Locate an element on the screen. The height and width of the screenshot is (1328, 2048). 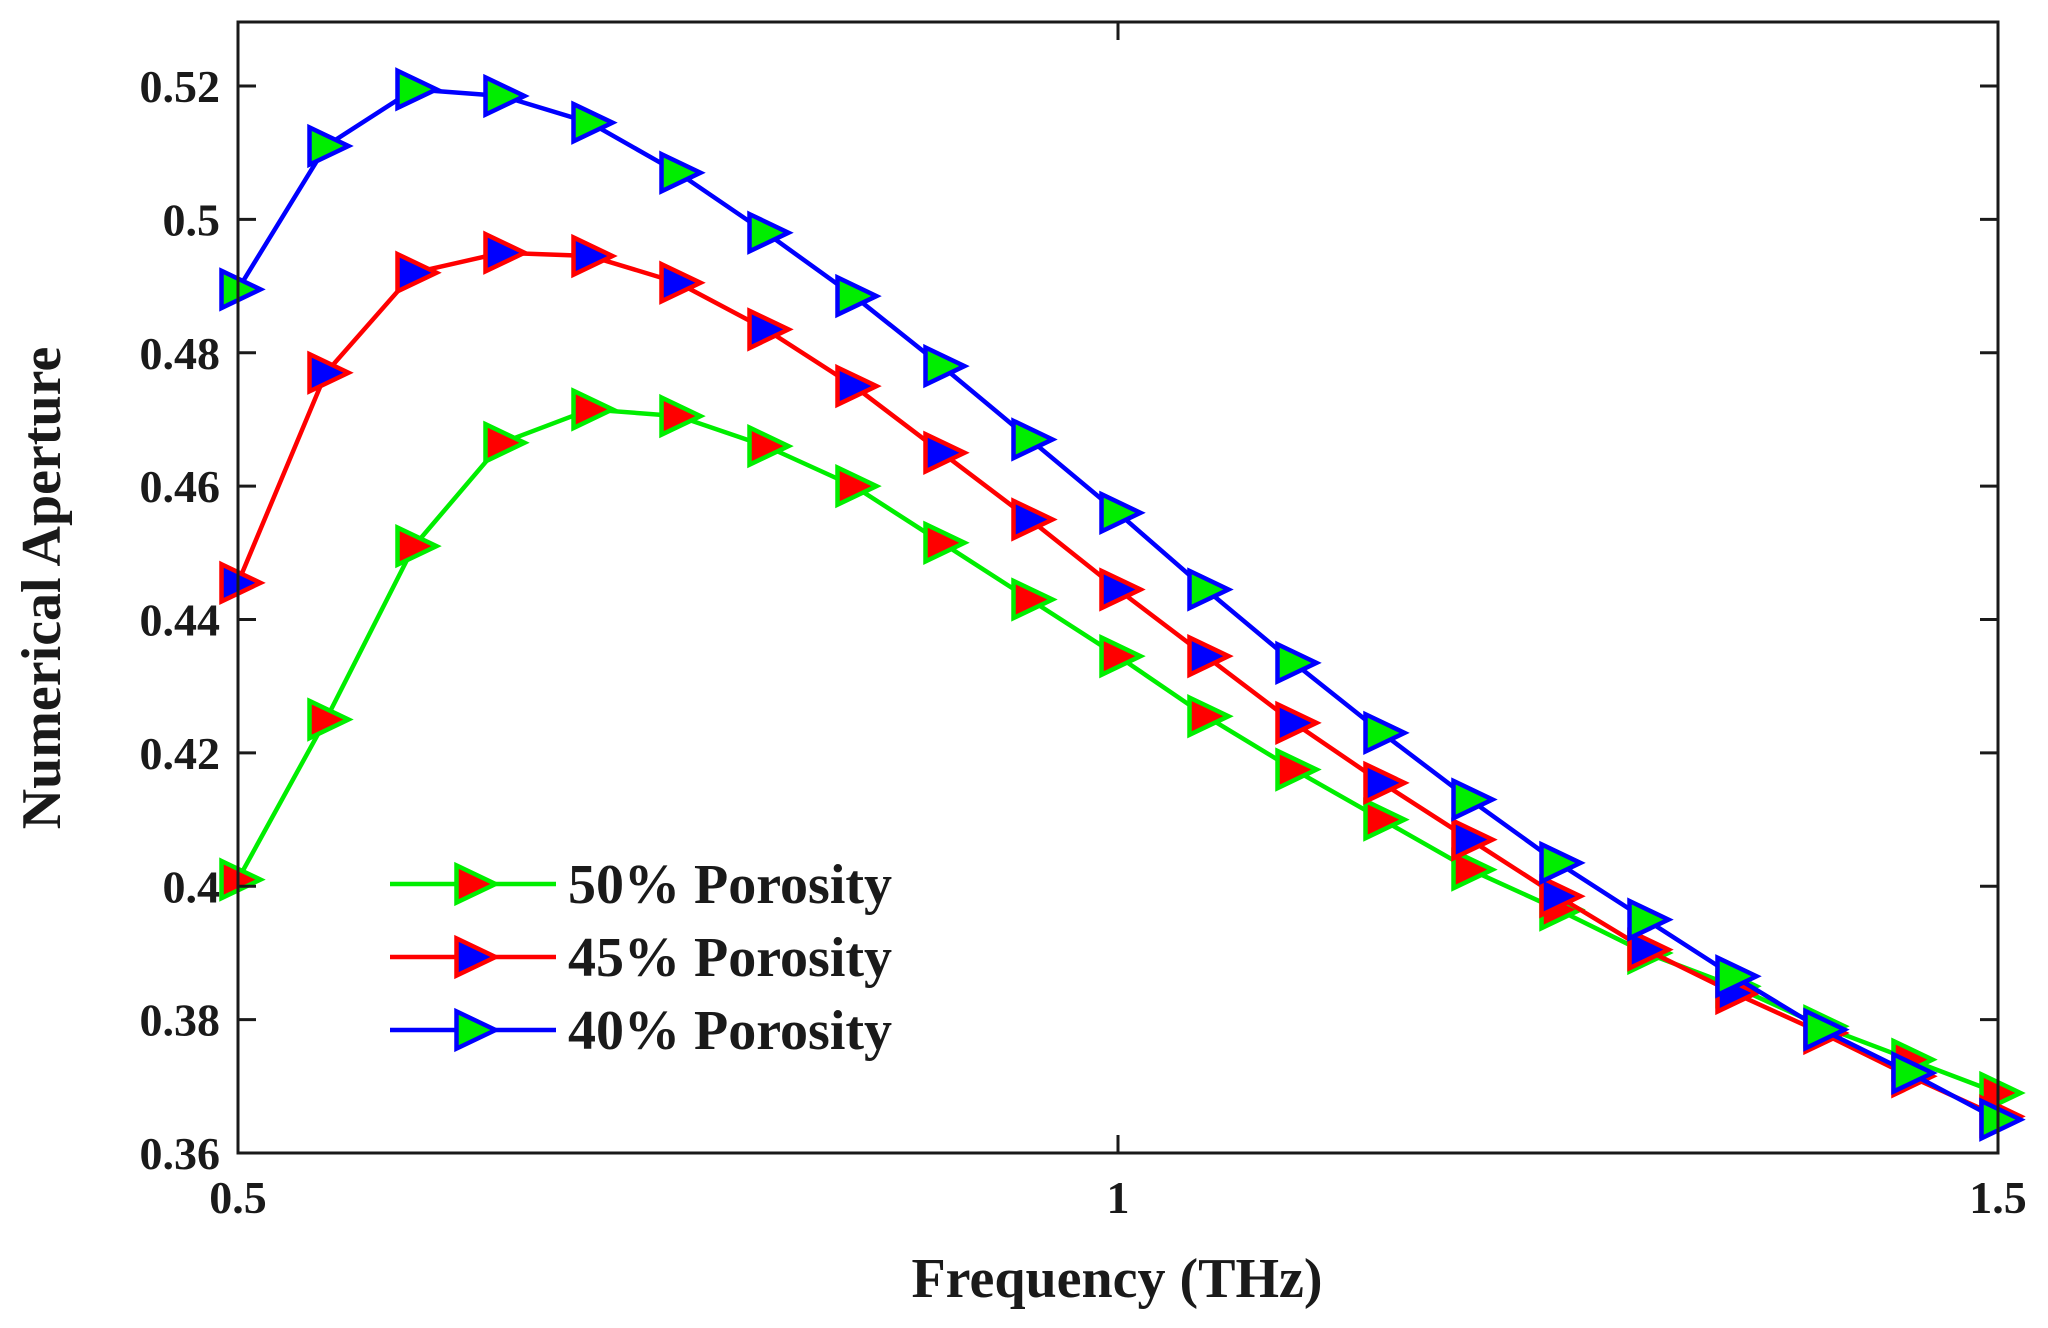
legend-entry: 50% Porosity is located at coordinates (641, 885).